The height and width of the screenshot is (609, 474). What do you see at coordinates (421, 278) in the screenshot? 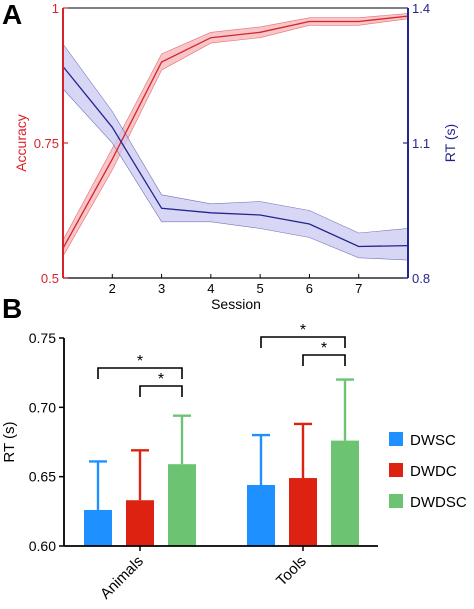
I see `rt-tick-label: 0.8` at bounding box center [421, 278].